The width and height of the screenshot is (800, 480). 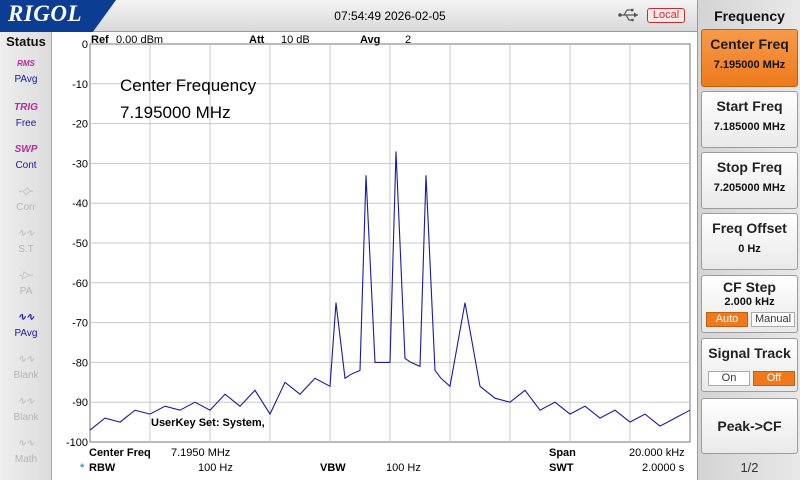 I want to click on status-math: ∿∿ Math, so click(x=26, y=454).